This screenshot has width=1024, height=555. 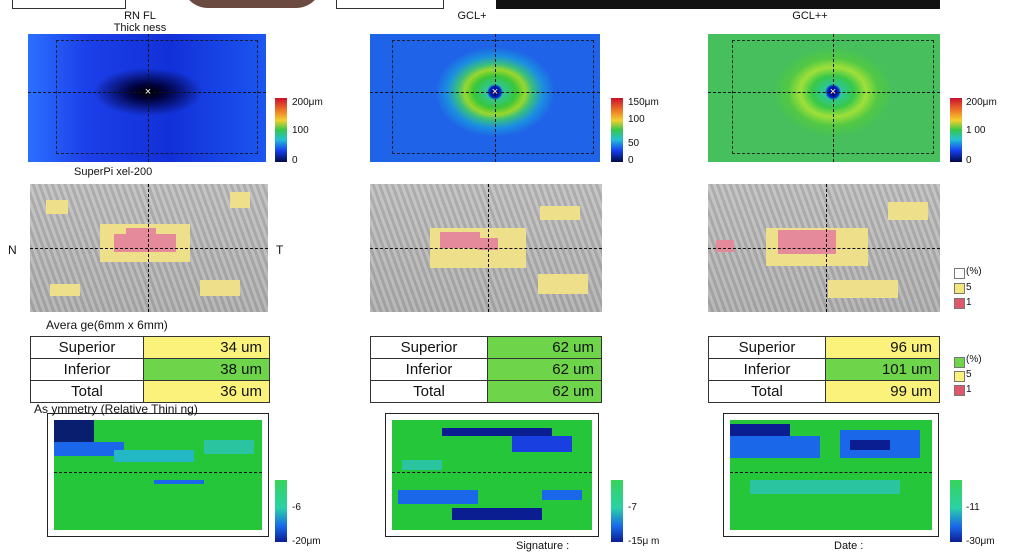 I want to click on legend-1: 1, so click(x=969, y=302).